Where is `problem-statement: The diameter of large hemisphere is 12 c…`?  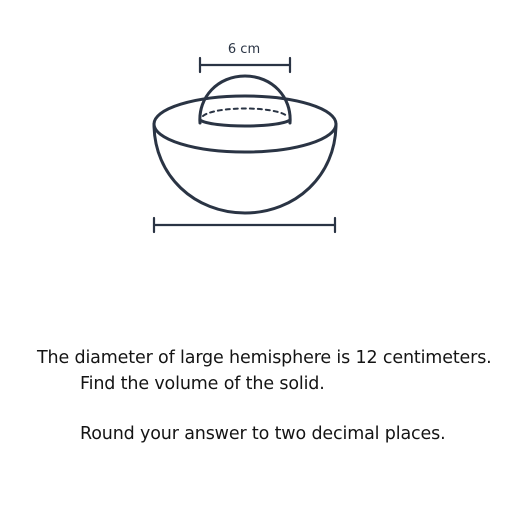
problem-statement: The diameter of large hemisphere is 12 c… is located at coordinates (264, 358).